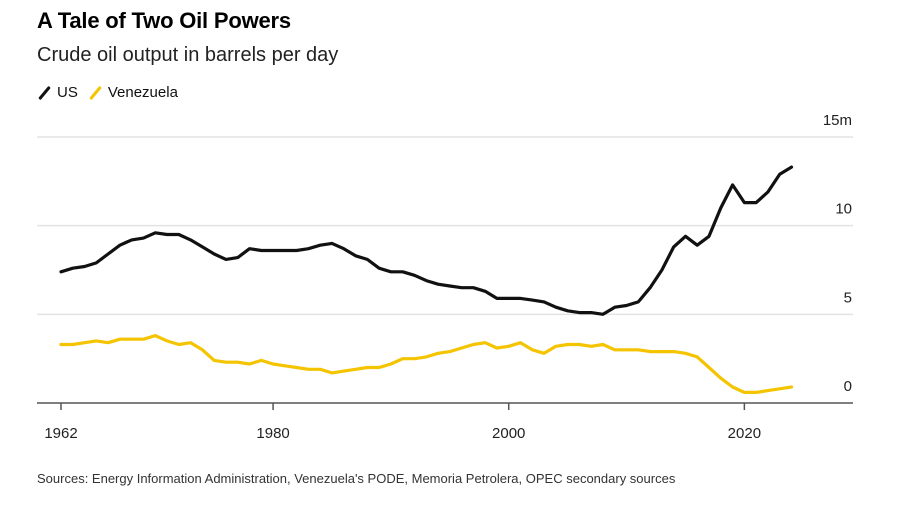 The image size is (900, 508). I want to click on x-axis: 1962 1980 2000 2020, so click(445, 422).